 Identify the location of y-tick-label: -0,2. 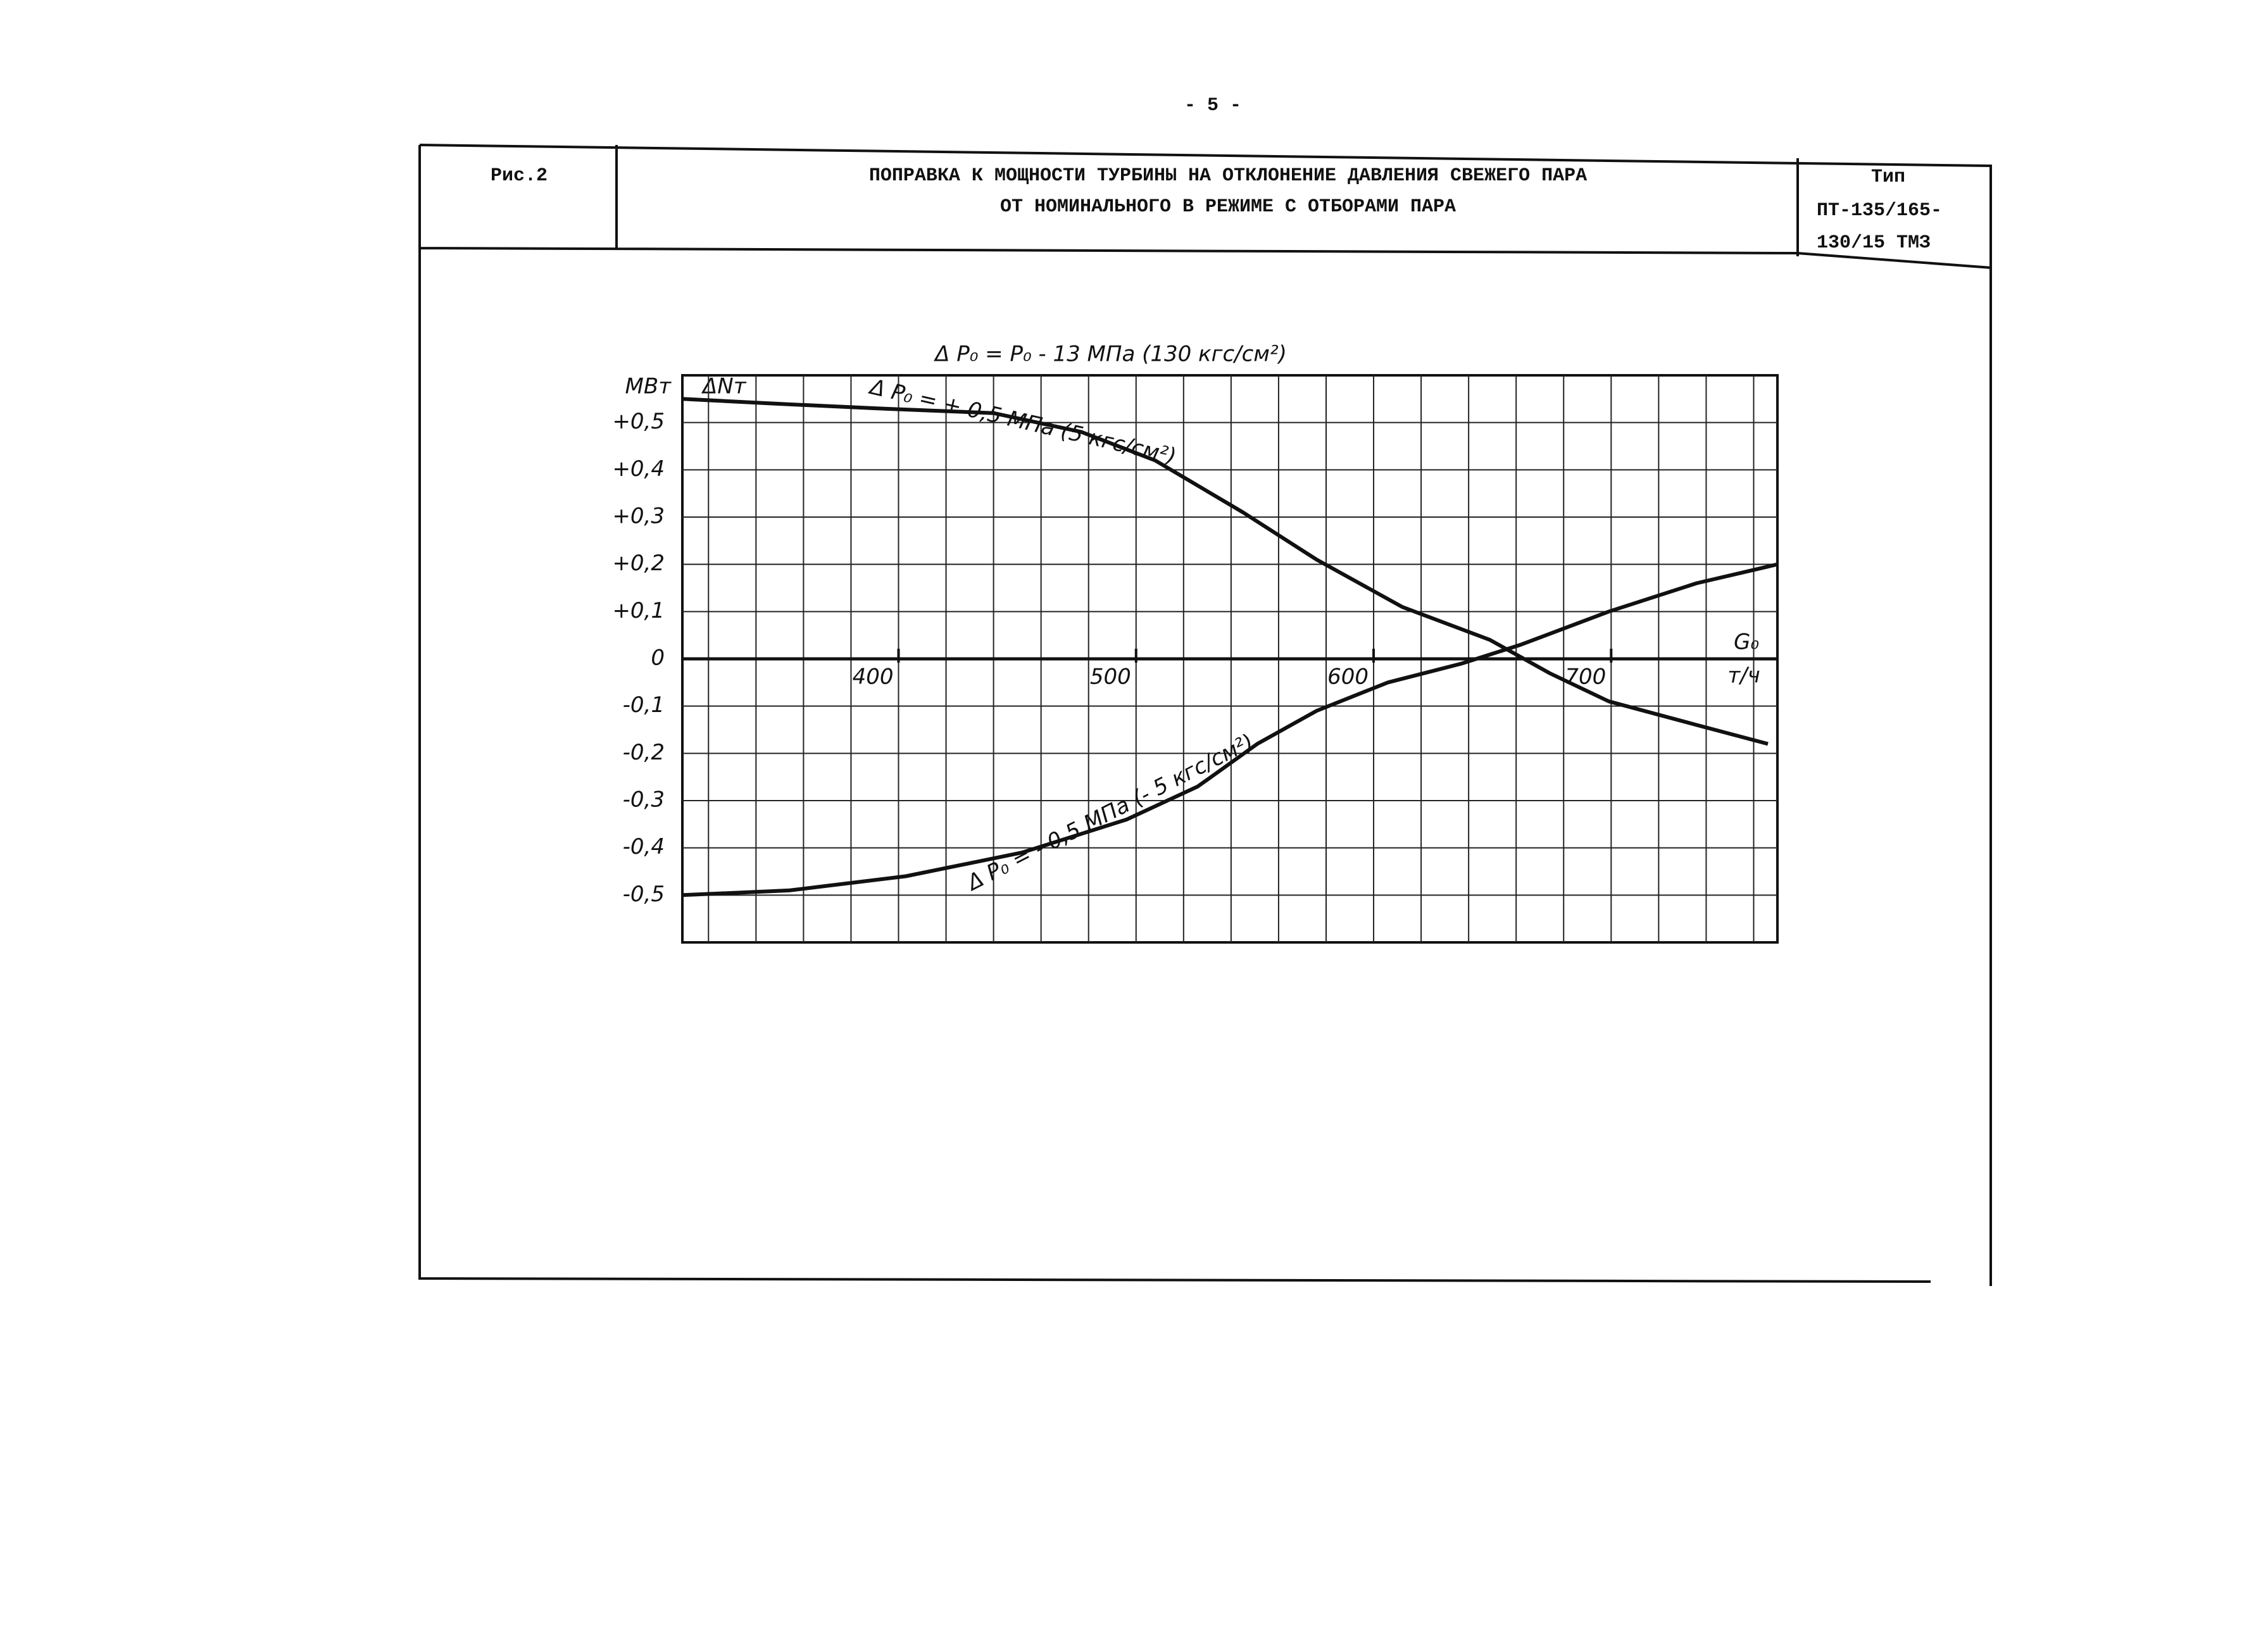
(644, 752).